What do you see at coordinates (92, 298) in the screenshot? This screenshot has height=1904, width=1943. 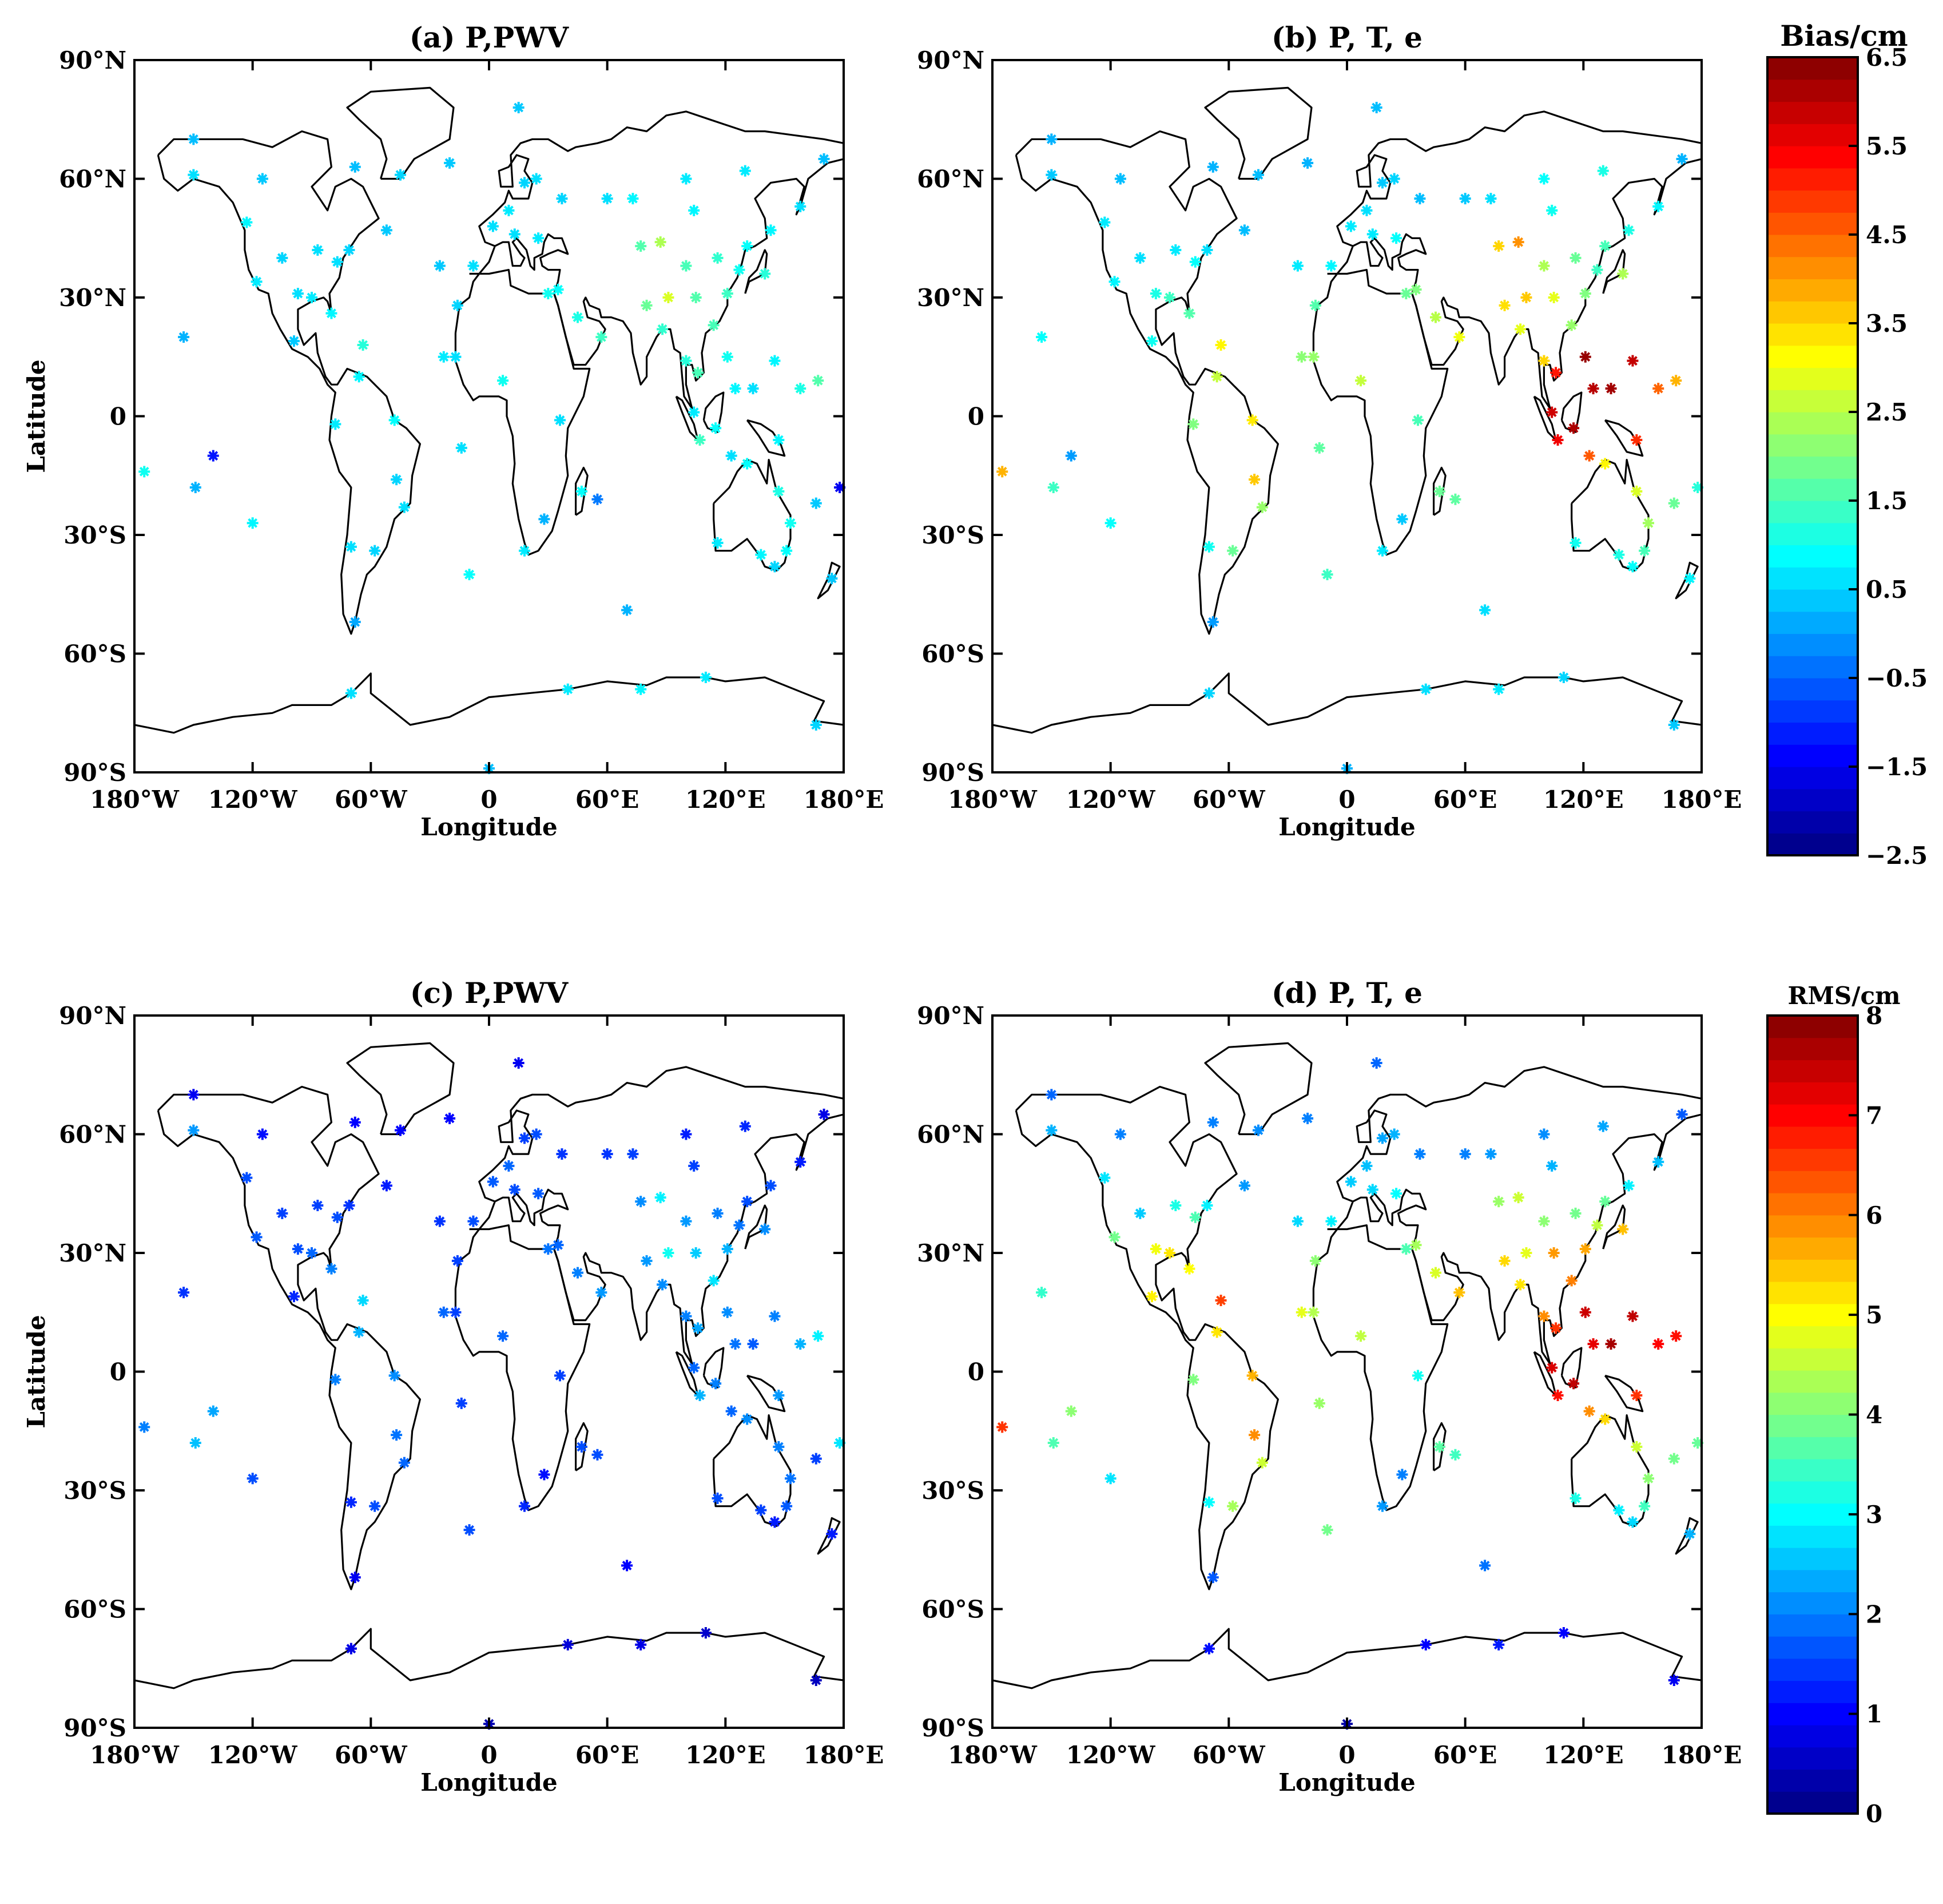 I see `y-tick-label: 30°N` at bounding box center [92, 298].